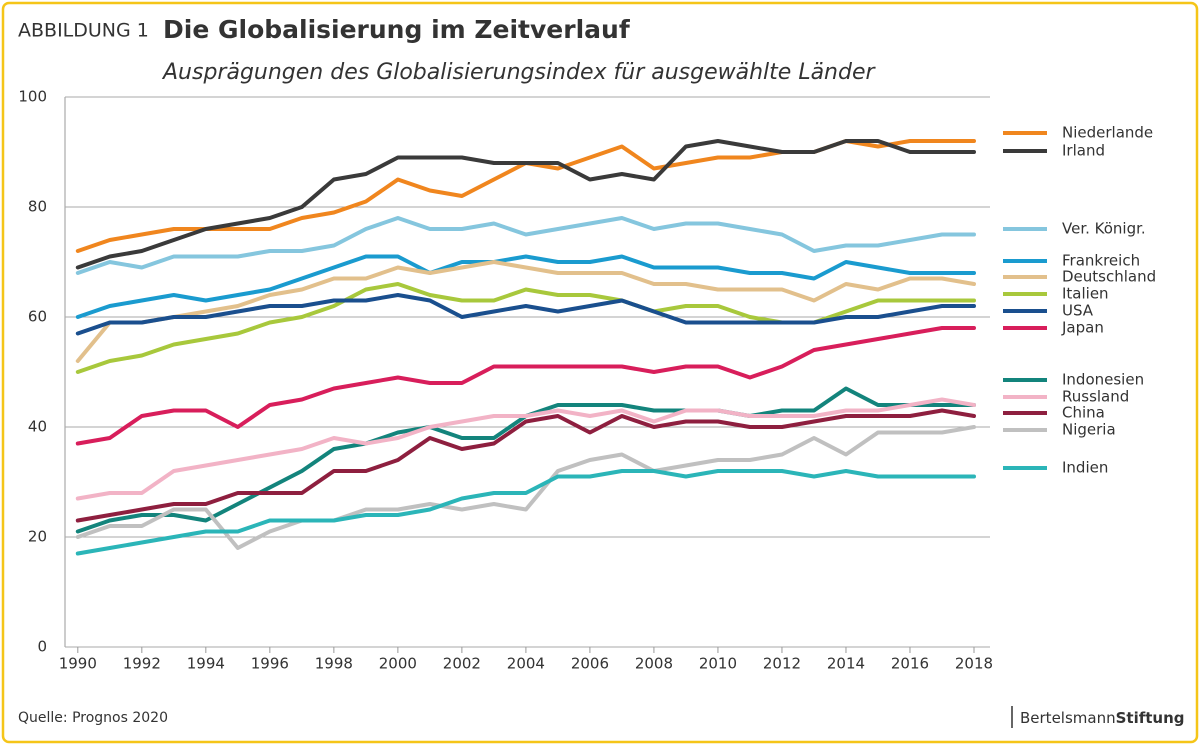 The width and height of the screenshot is (1200, 745). What do you see at coordinates (93, 718) in the screenshot?
I see `source: Quelle: Prognos 2020` at bounding box center [93, 718].